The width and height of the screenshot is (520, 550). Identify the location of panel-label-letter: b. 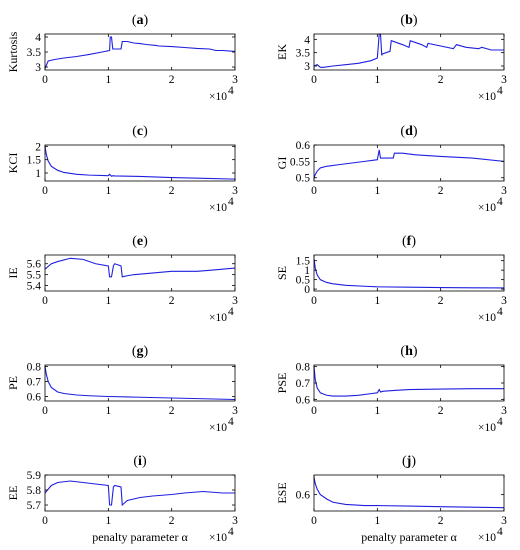
(409, 20).